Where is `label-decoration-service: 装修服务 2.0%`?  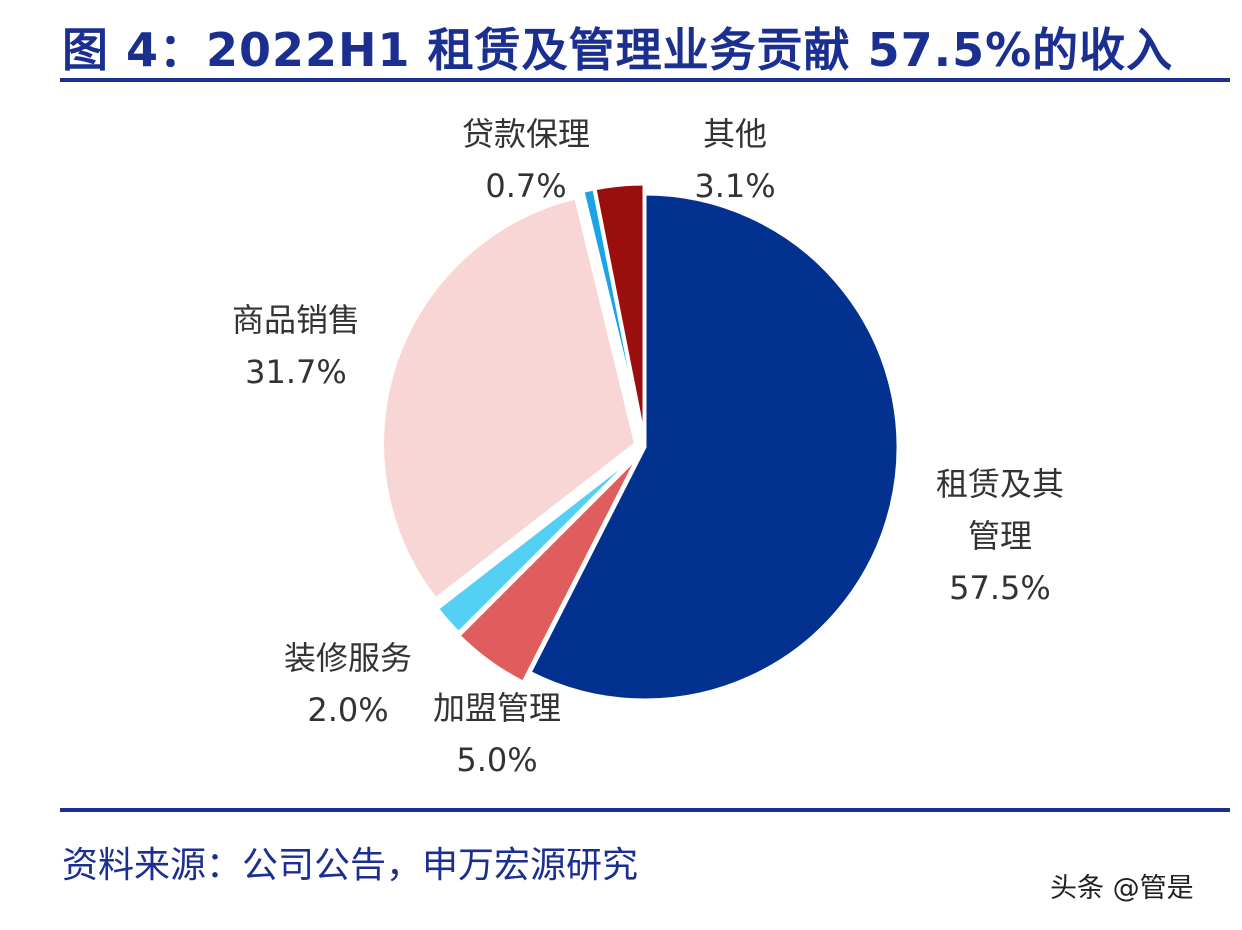 label-decoration-service: 装修服务 2.0% is located at coordinates (348, 684).